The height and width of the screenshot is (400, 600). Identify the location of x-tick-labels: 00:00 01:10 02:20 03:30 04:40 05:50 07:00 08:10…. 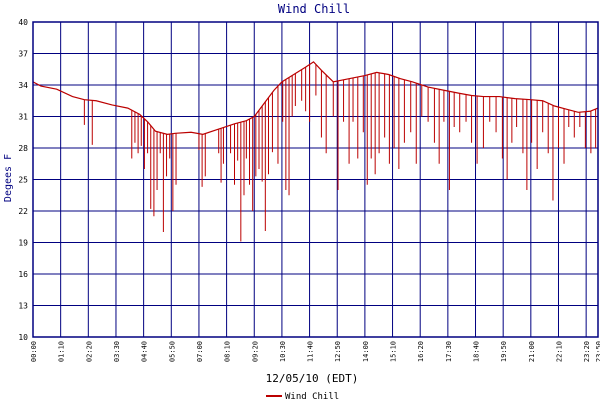
(315, 351).